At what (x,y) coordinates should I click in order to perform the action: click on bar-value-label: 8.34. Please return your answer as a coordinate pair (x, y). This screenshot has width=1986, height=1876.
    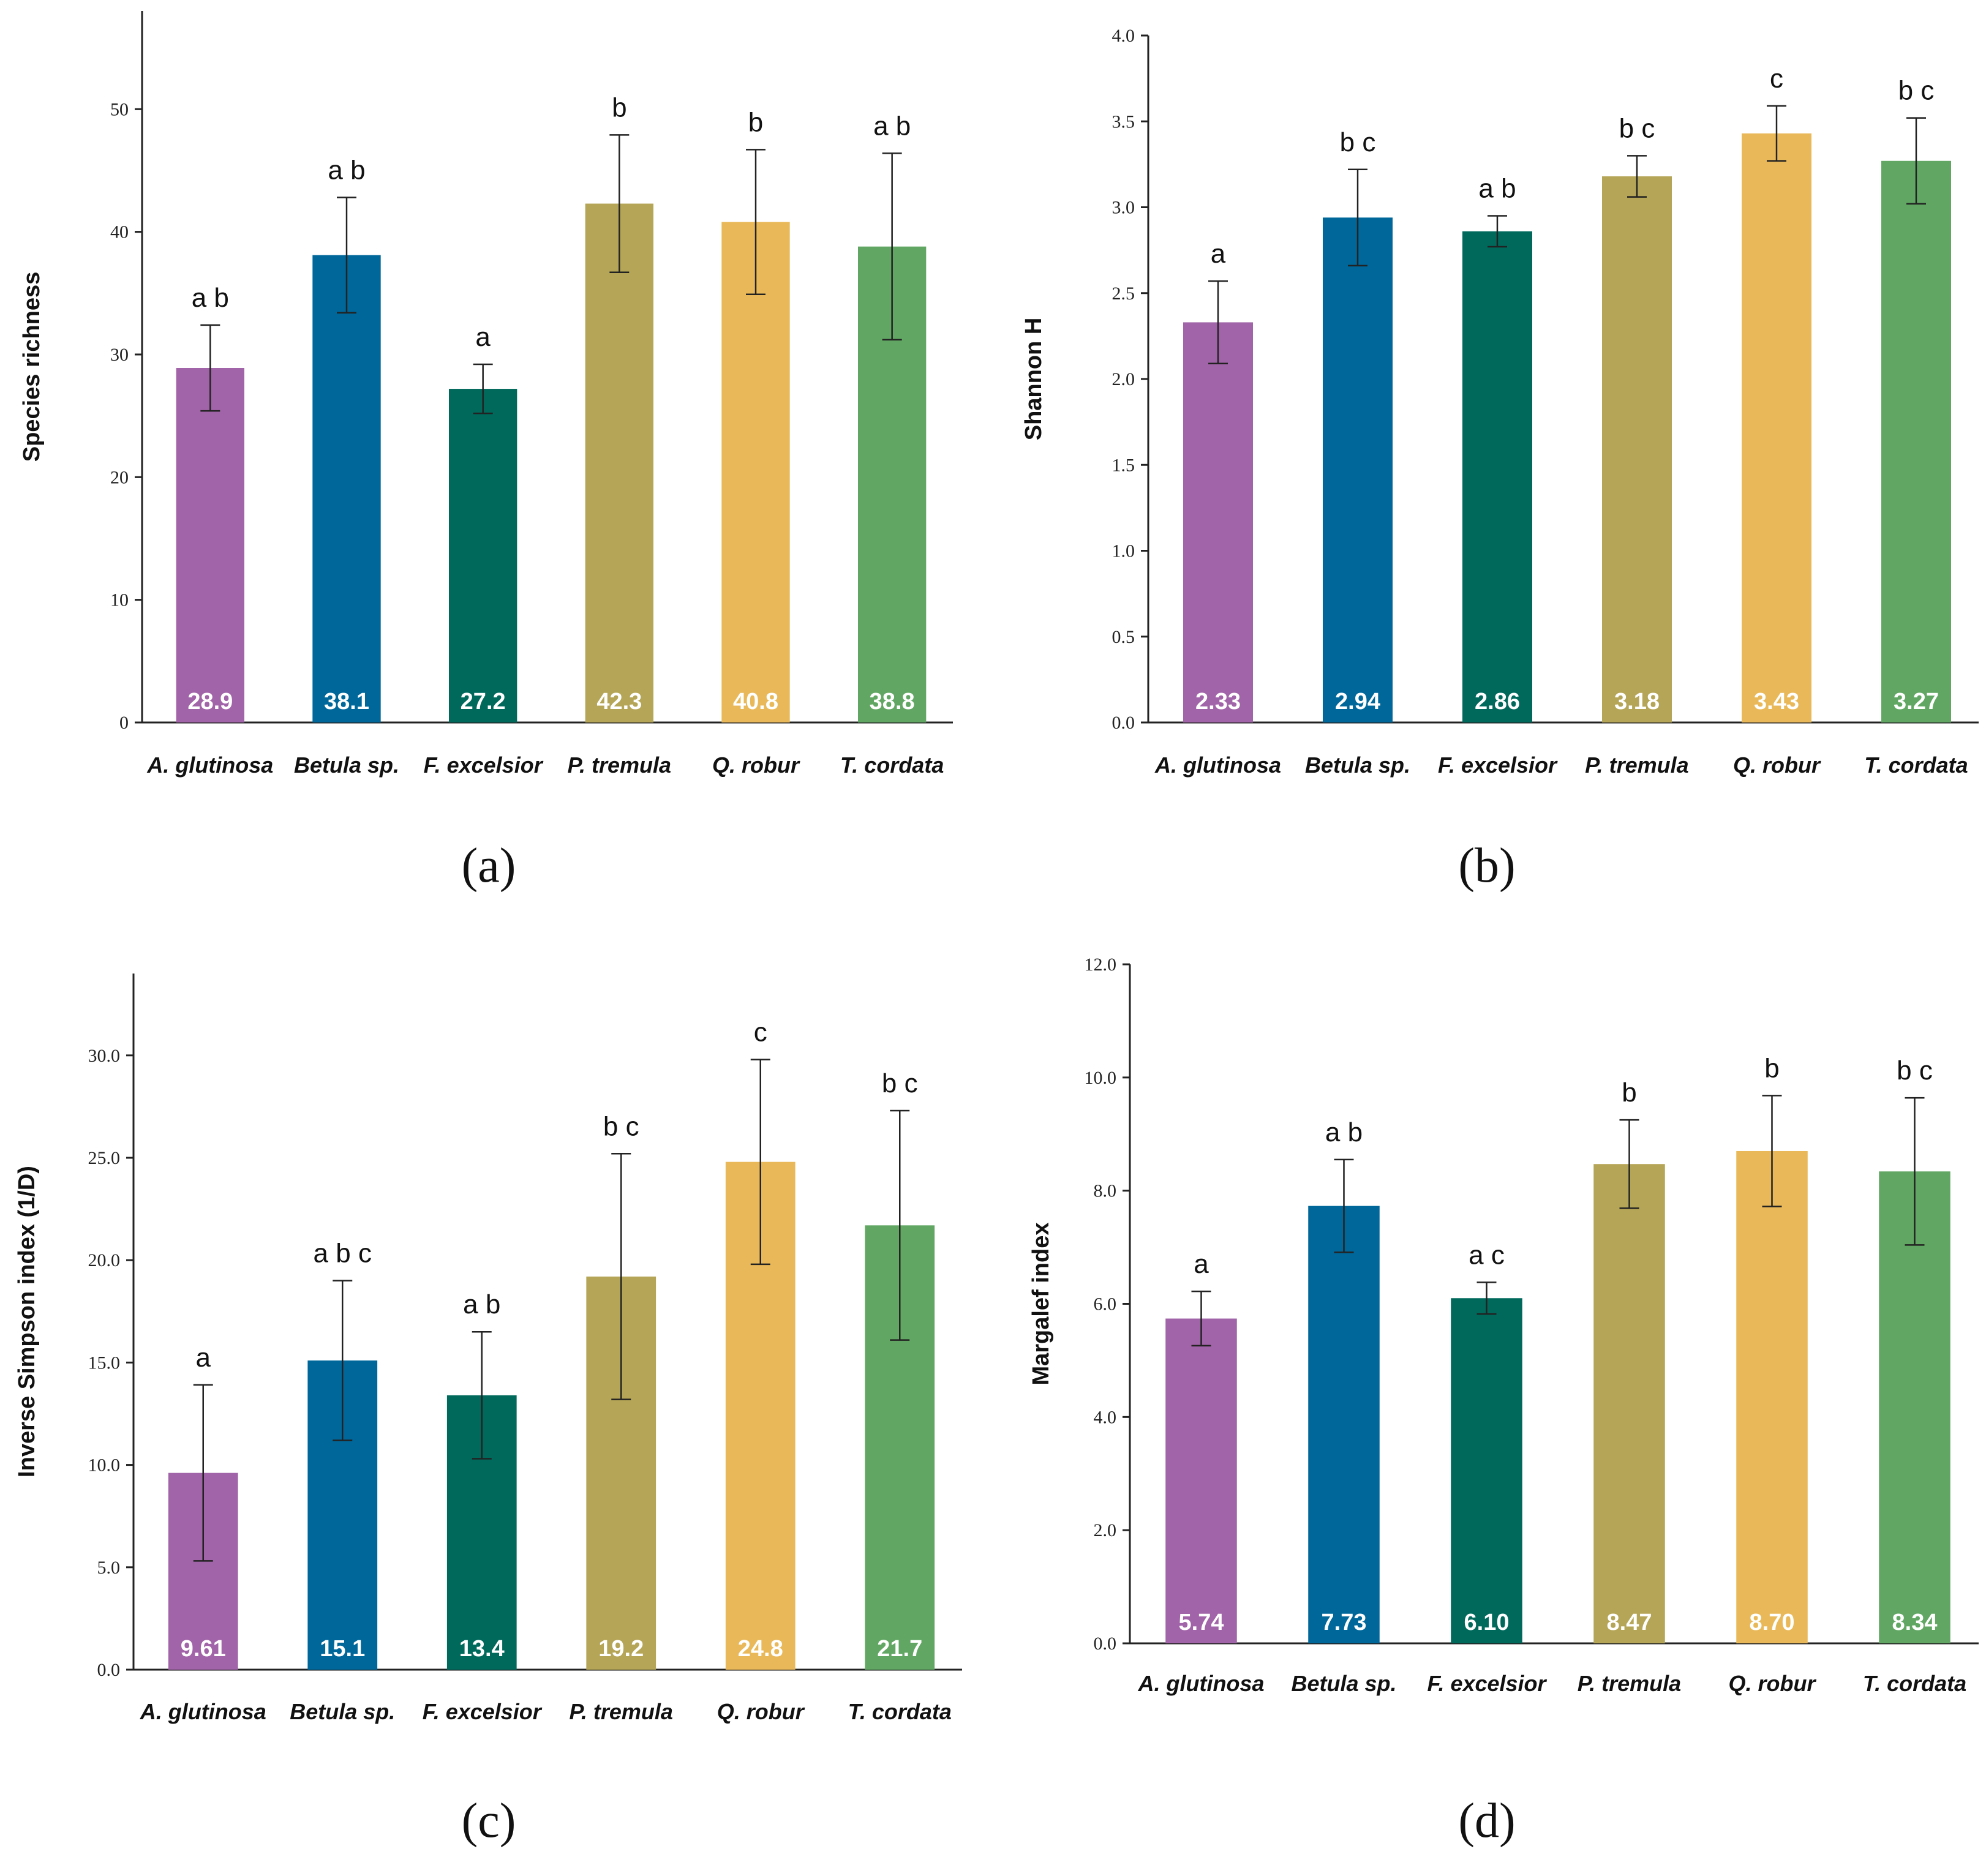
    Looking at the image, I should click on (1915, 1622).